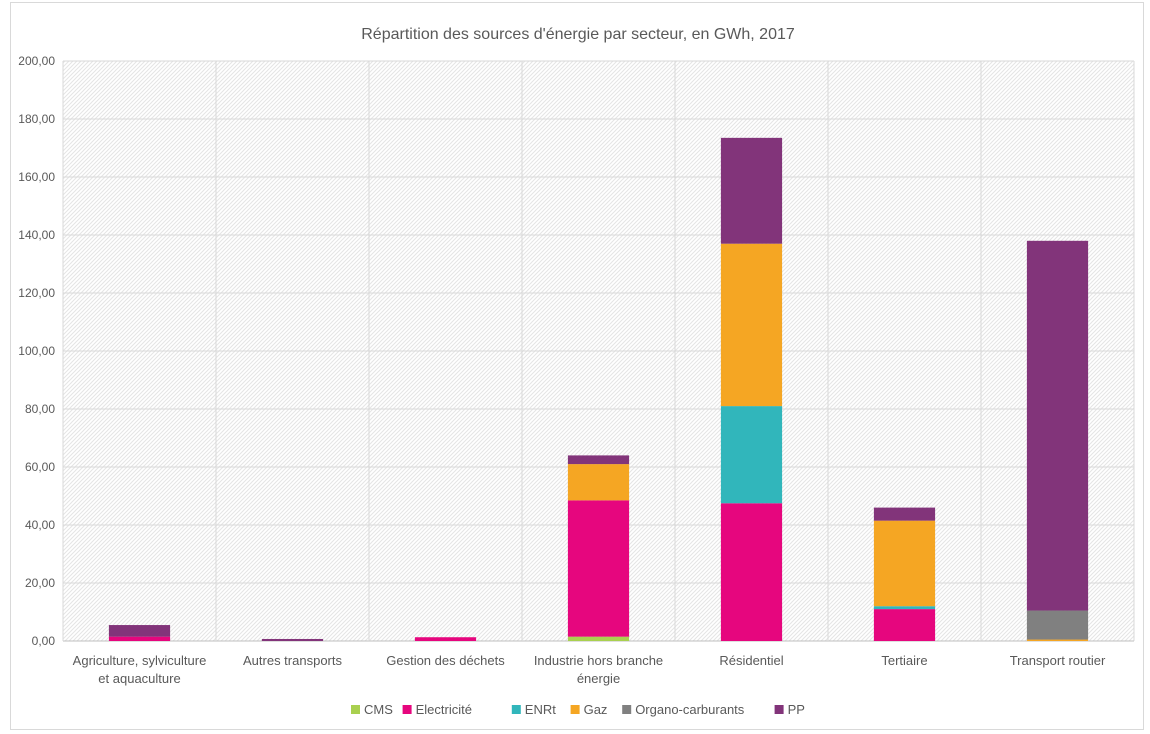  Describe the element at coordinates (444, 709) in the screenshot. I see `legend-label: Electricité` at that location.